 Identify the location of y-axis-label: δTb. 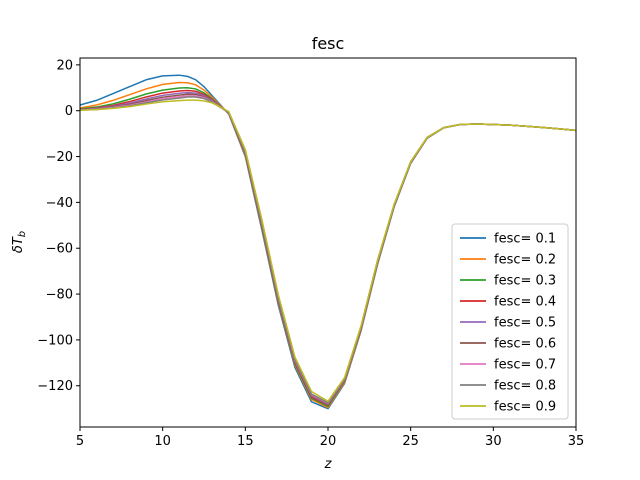
(19, 242).